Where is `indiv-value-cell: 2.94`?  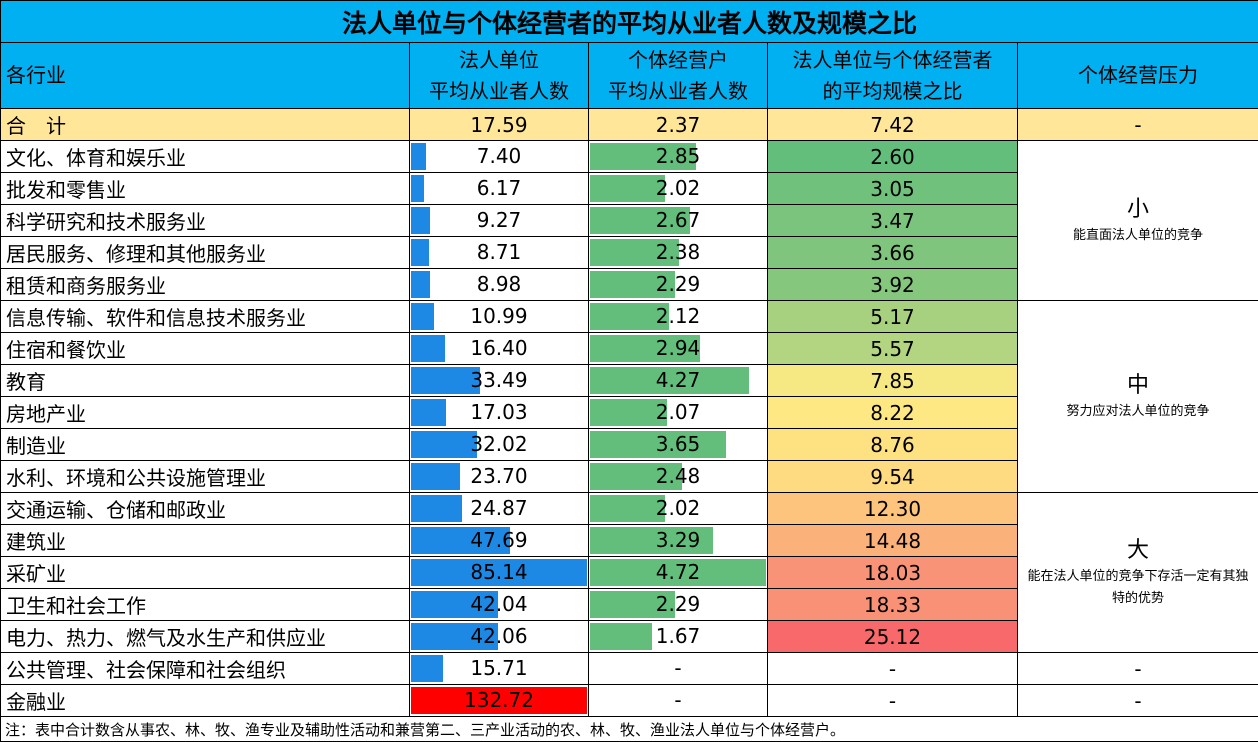
indiv-value-cell: 2.94 is located at coordinates (678, 348).